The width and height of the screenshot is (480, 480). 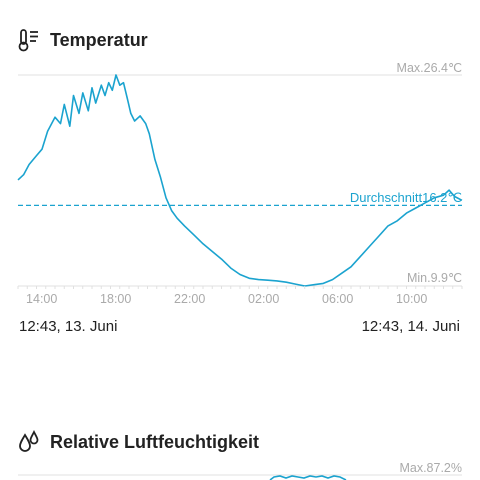 I want to click on thermometer-icon, so click(x=29, y=40).